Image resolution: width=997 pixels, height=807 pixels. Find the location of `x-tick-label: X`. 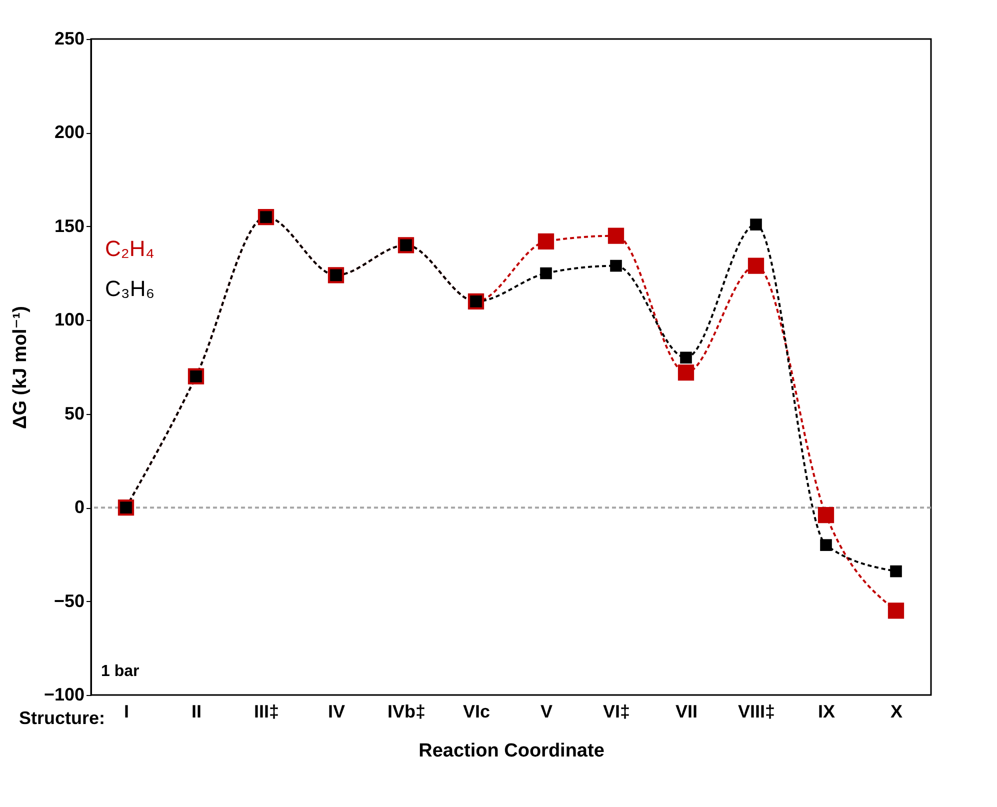

x-tick-label: X is located at coordinates (896, 712).